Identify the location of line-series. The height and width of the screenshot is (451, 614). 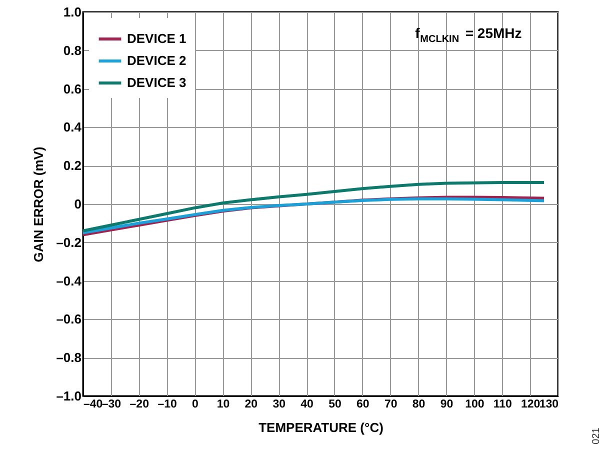
(314, 206).